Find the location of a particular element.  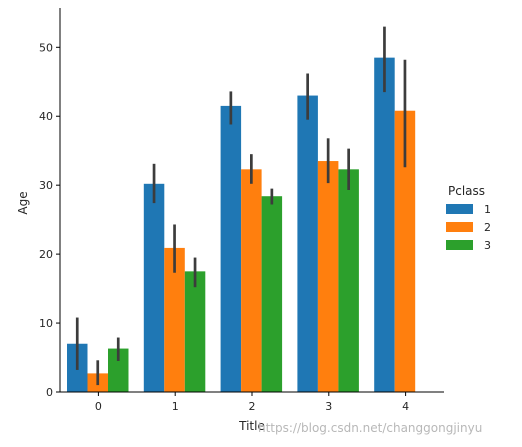

legend-label-1: 1 is located at coordinates (487, 209).